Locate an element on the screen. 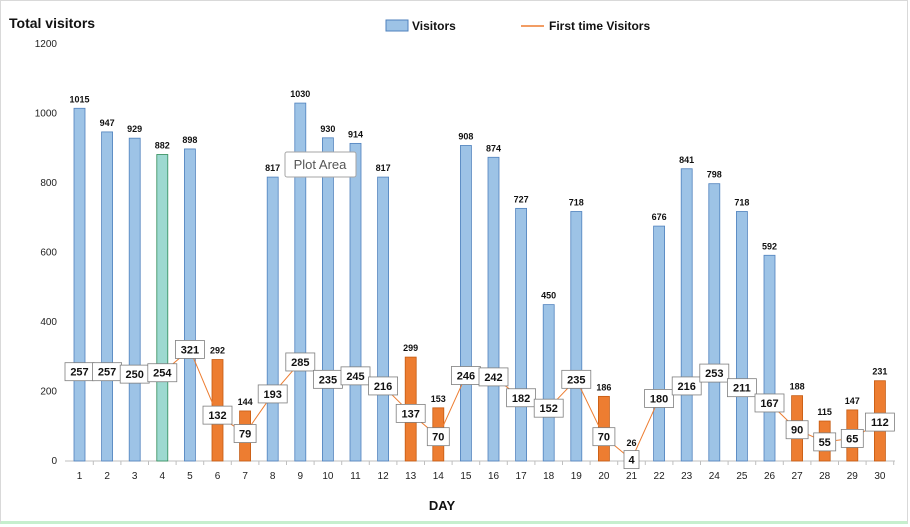 This screenshot has height=527, width=910. x-tick-label: 28 is located at coordinates (825, 476).